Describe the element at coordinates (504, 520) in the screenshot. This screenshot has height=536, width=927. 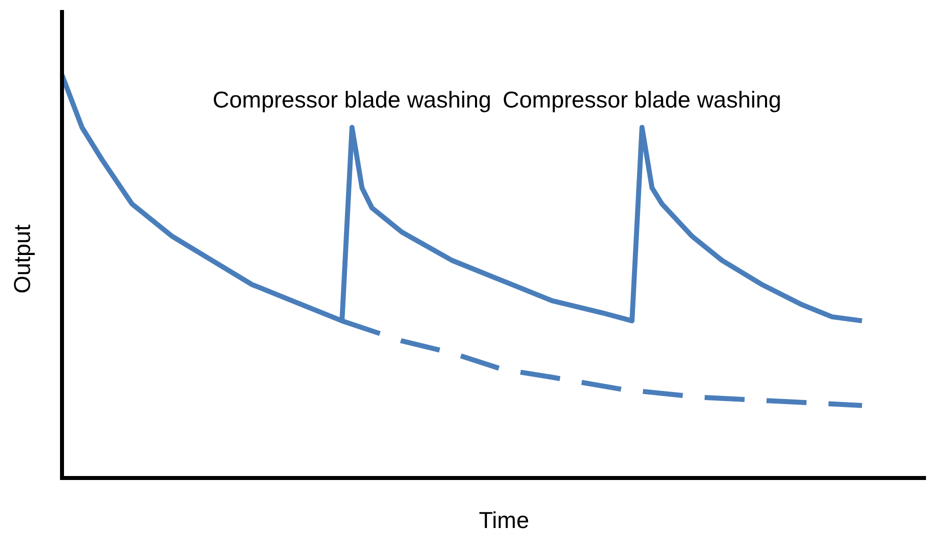
I see `x-axis-title: Time` at that location.